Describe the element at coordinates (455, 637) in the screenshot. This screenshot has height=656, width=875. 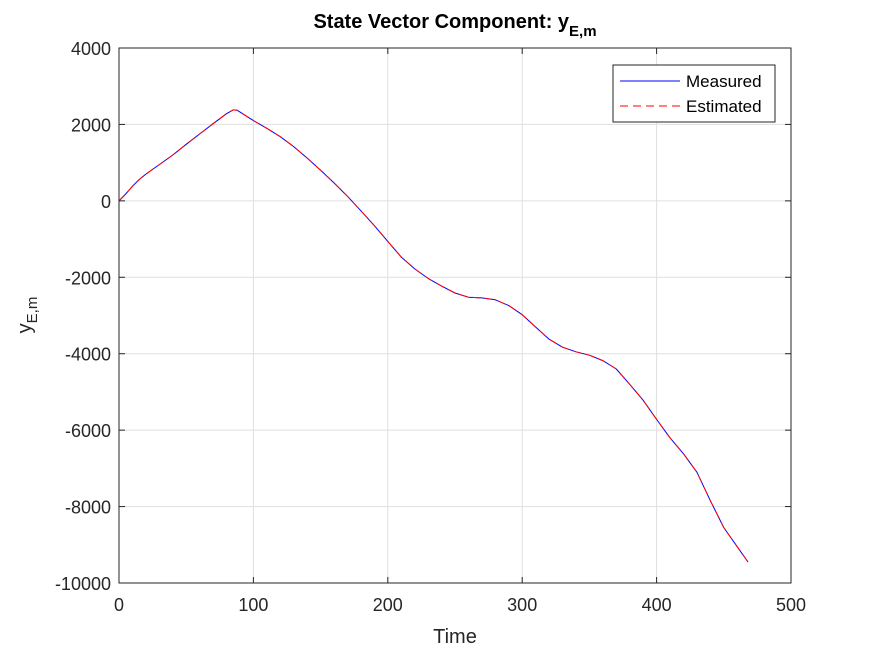
I see `x-axis-label: Time` at that location.